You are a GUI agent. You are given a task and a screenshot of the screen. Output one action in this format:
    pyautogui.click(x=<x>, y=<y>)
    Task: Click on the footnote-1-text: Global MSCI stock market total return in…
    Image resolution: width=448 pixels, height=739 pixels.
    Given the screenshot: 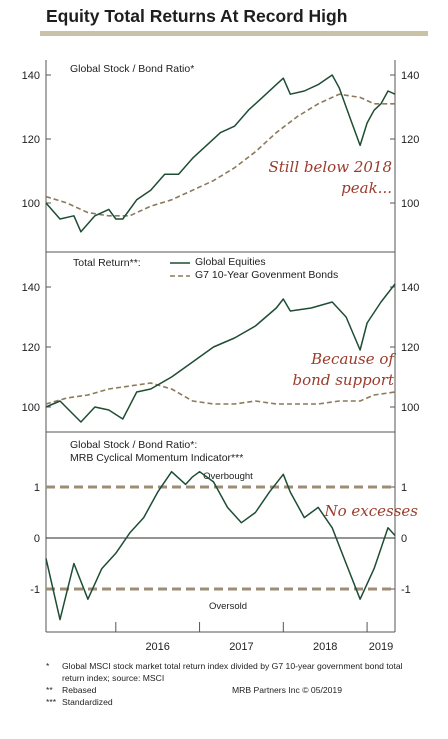 What is the action you would take?
    pyautogui.click(x=232, y=672)
    